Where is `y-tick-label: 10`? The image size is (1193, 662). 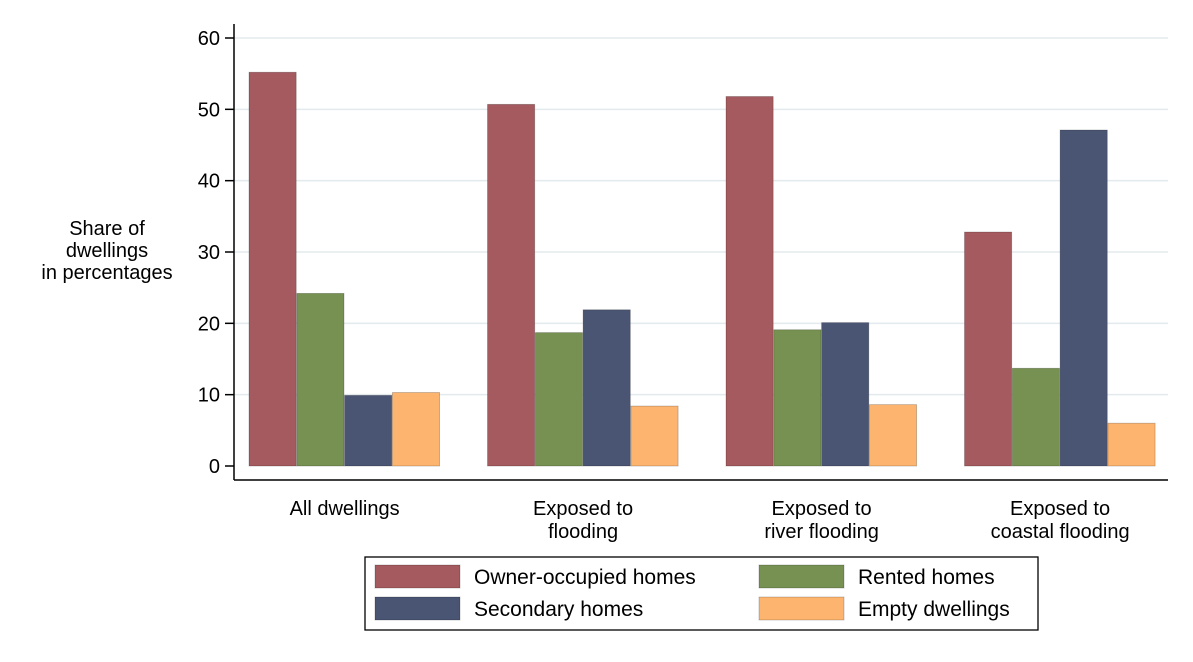 y-tick-label: 10 is located at coordinates (209, 396).